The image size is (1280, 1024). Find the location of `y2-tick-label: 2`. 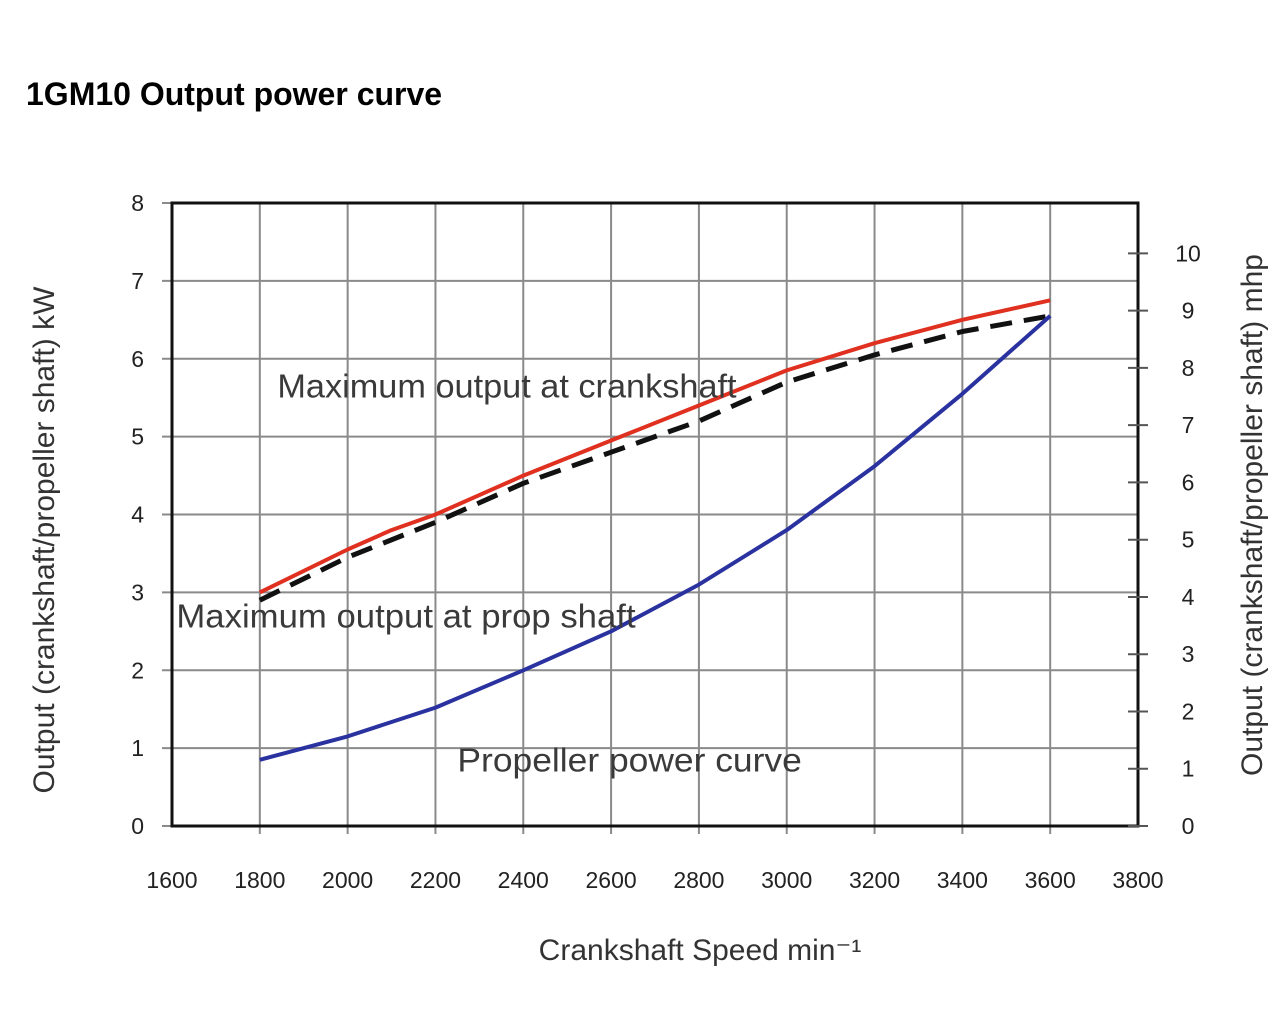

y2-tick-label: 2 is located at coordinates (1188, 711).